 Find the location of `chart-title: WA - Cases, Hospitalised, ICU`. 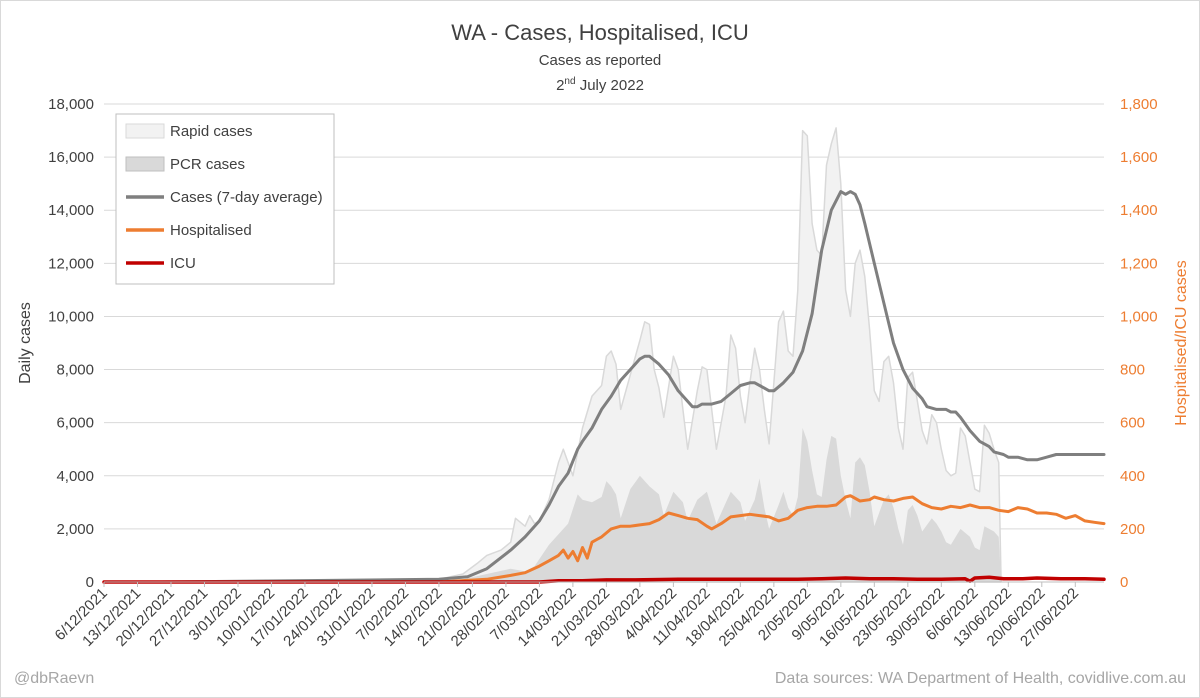

chart-title: WA - Cases, Hospitalised, ICU is located at coordinates (600, 32).